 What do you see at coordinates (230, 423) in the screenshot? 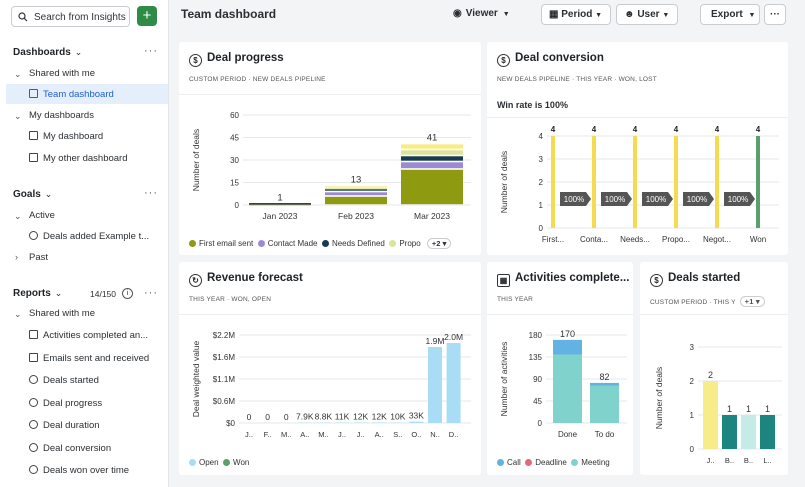
I see `y-tick-label: $0` at bounding box center [230, 423].